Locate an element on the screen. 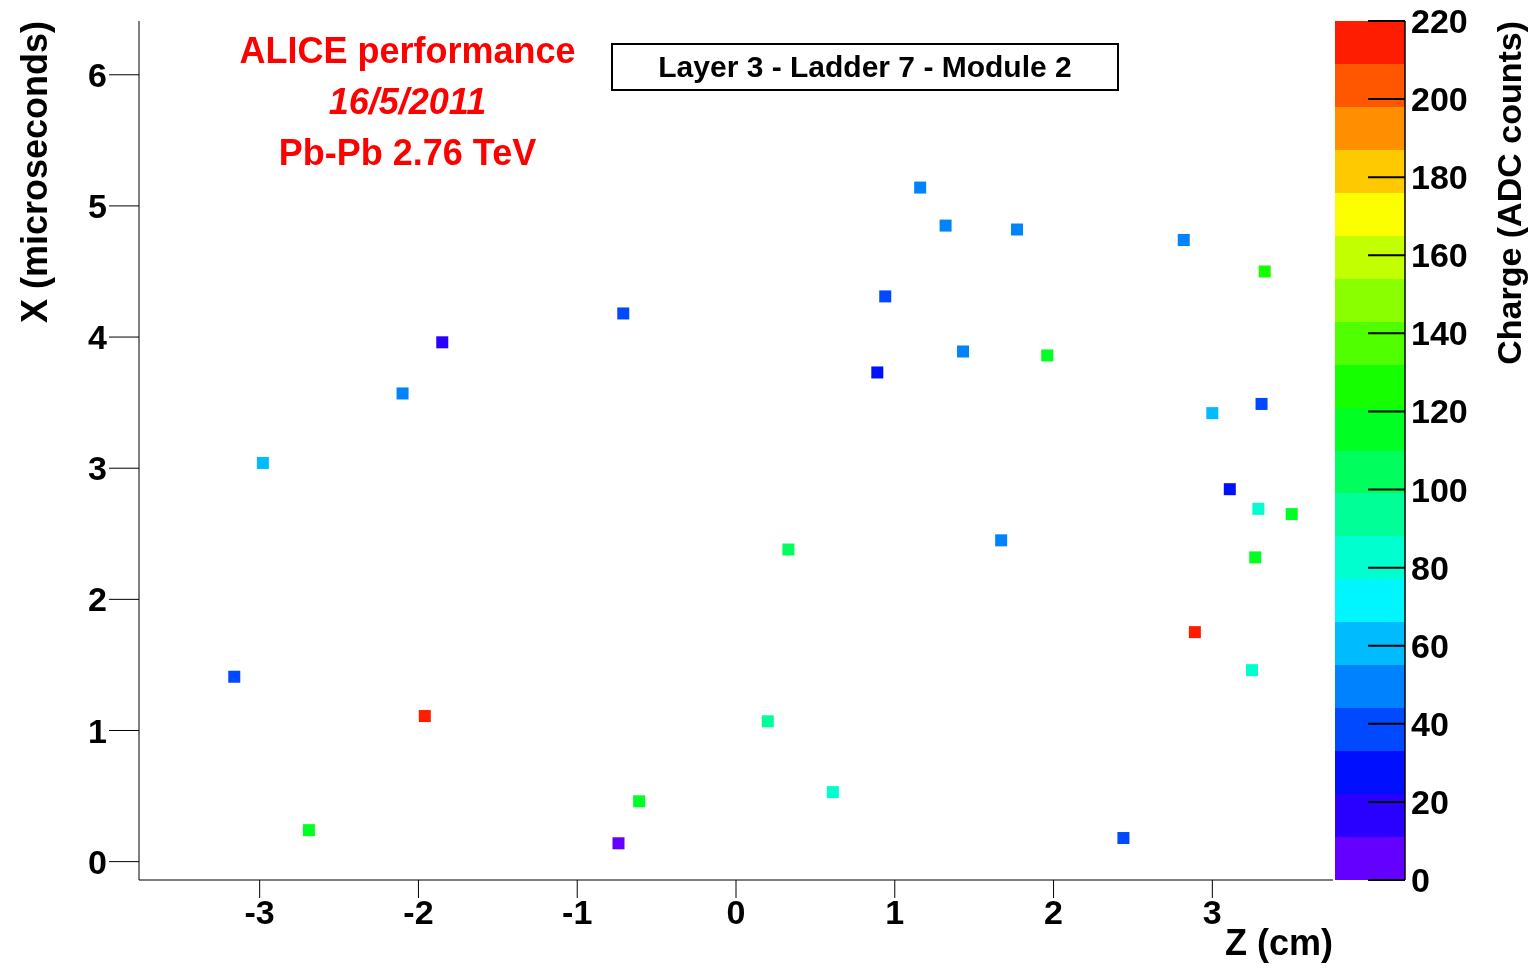 The height and width of the screenshot is (968, 1528). y-tick-label: 2 is located at coordinates (97, 599).